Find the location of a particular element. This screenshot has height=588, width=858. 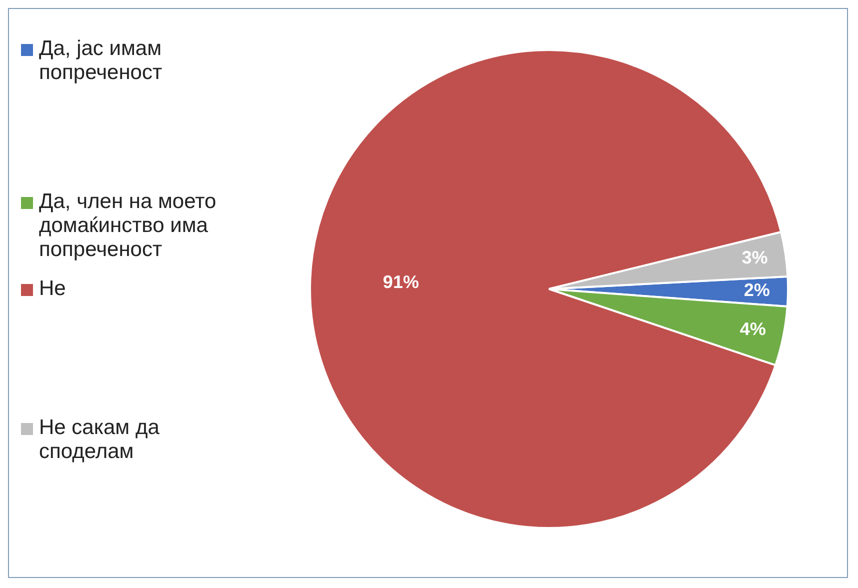

legend-label: Не сакам да споделам is located at coordinates (99, 440).